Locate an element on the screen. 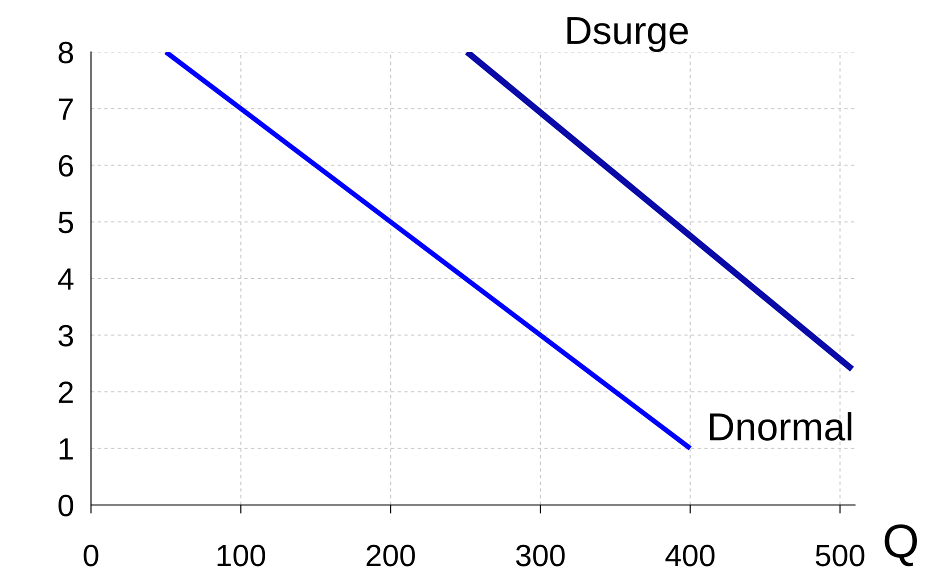  y-tick-label: 5 is located at coordinates (66, 223).